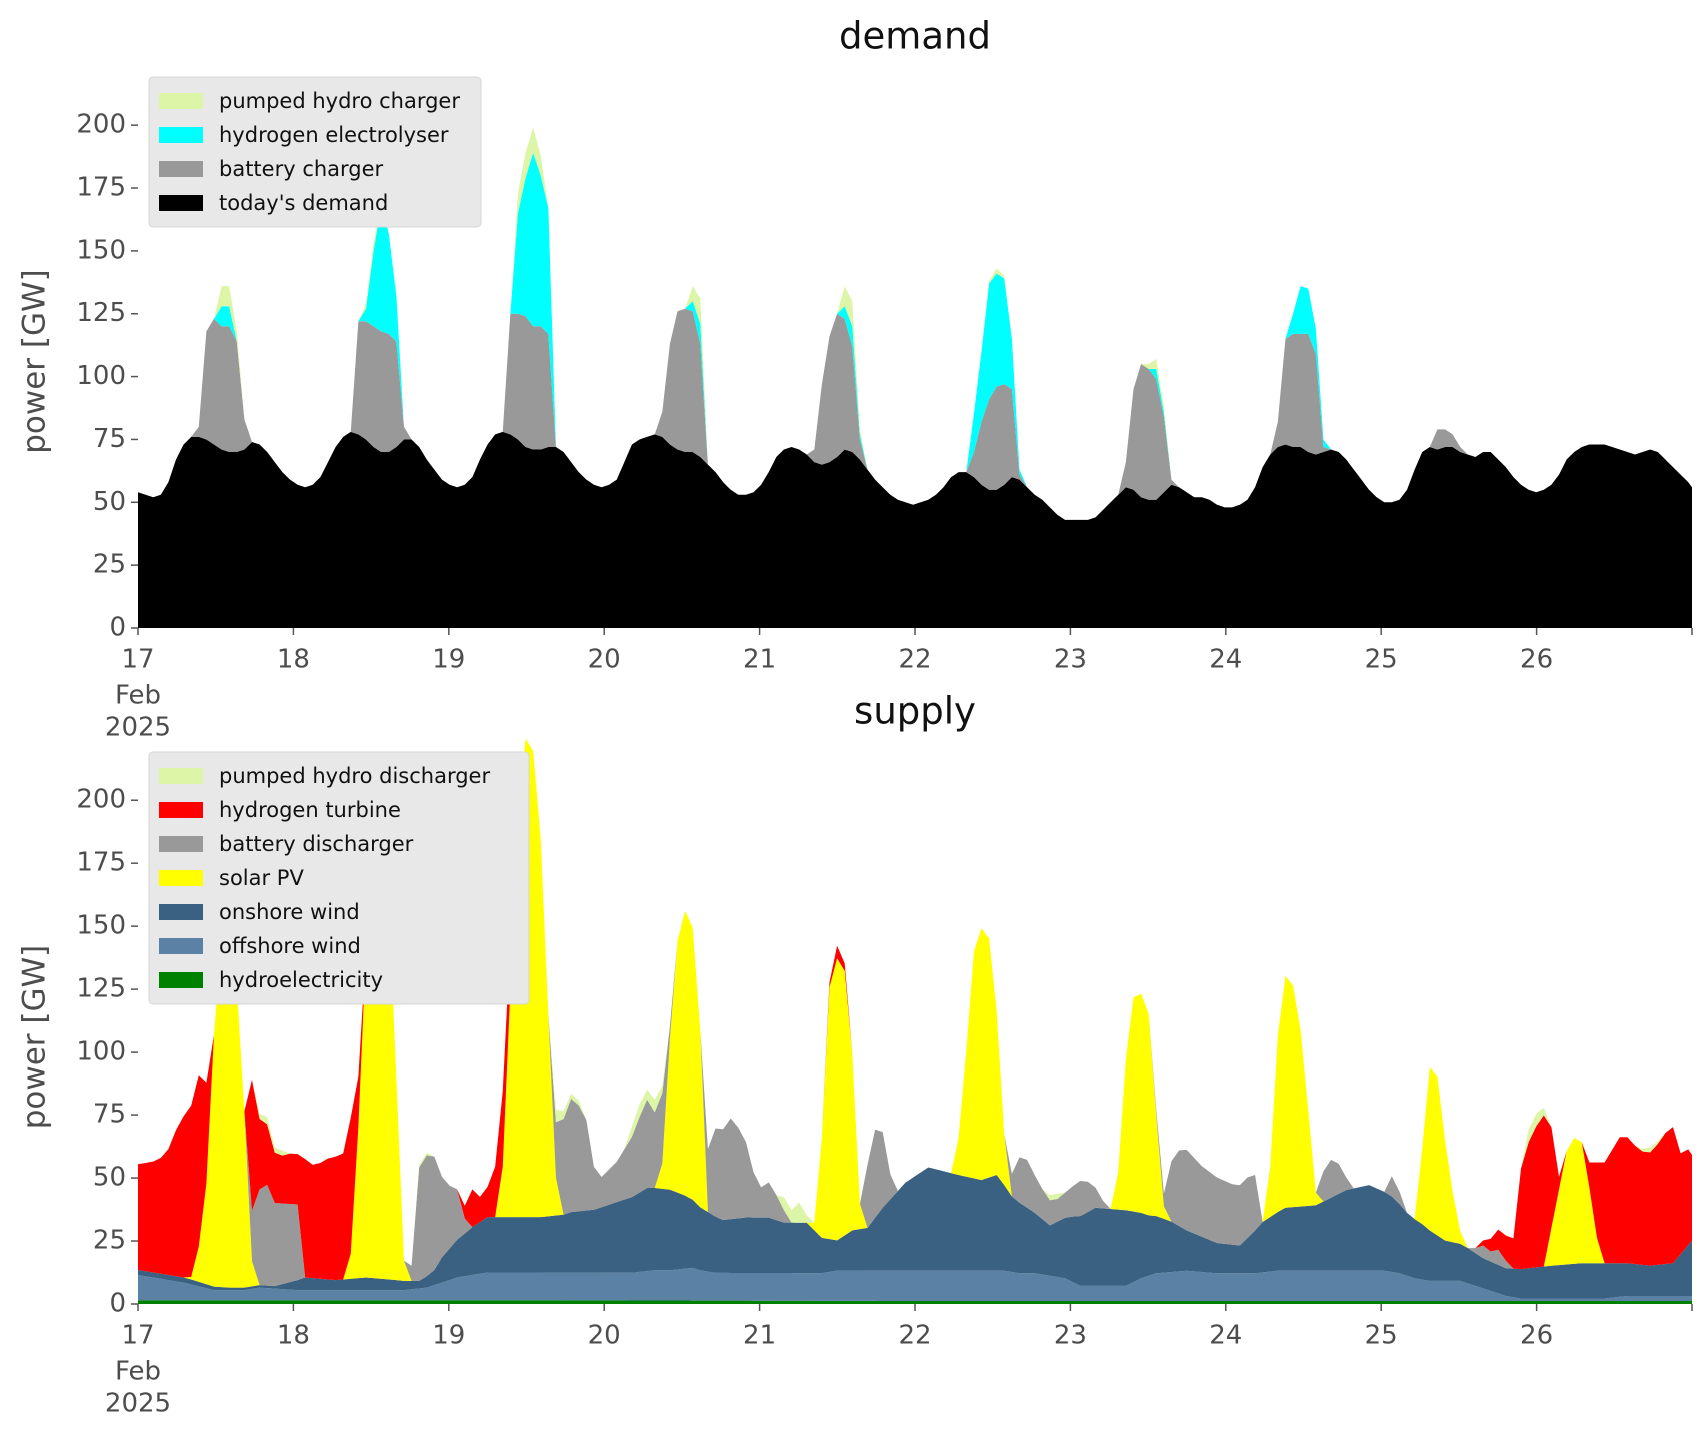  I want to click on demand-title: demand, so click(915, 36).